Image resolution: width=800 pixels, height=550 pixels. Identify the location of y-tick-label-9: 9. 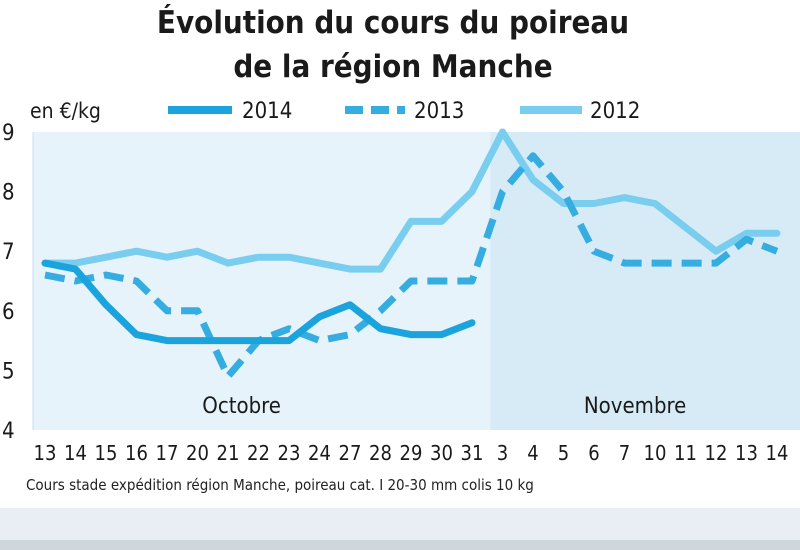
(8, 133).